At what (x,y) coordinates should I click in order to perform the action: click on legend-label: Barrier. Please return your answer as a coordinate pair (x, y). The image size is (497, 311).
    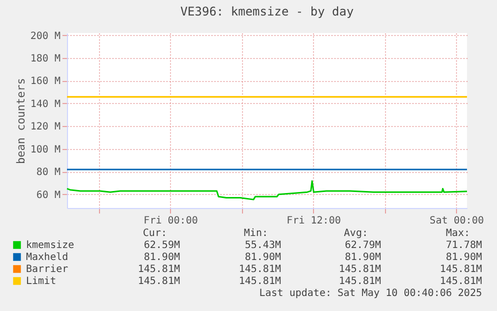
    Looking at the image, I should click on (47, 269).